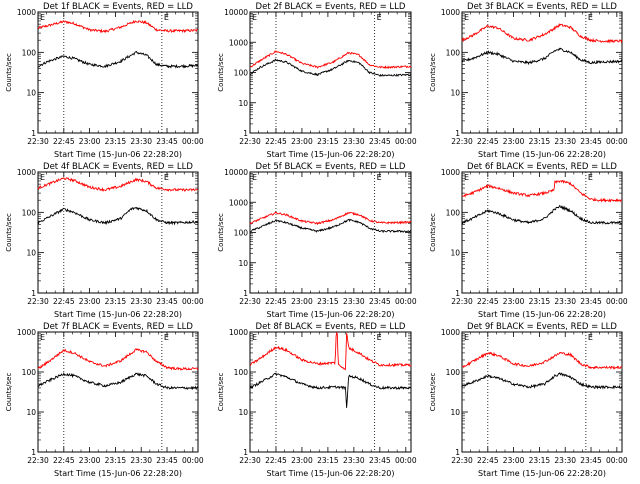  What do you see at coordinates (331, 7) in the screenshot?
I see `chart-title: Det 2f BLACK = Events, RED = LLD` at bounding box center [331, 7].